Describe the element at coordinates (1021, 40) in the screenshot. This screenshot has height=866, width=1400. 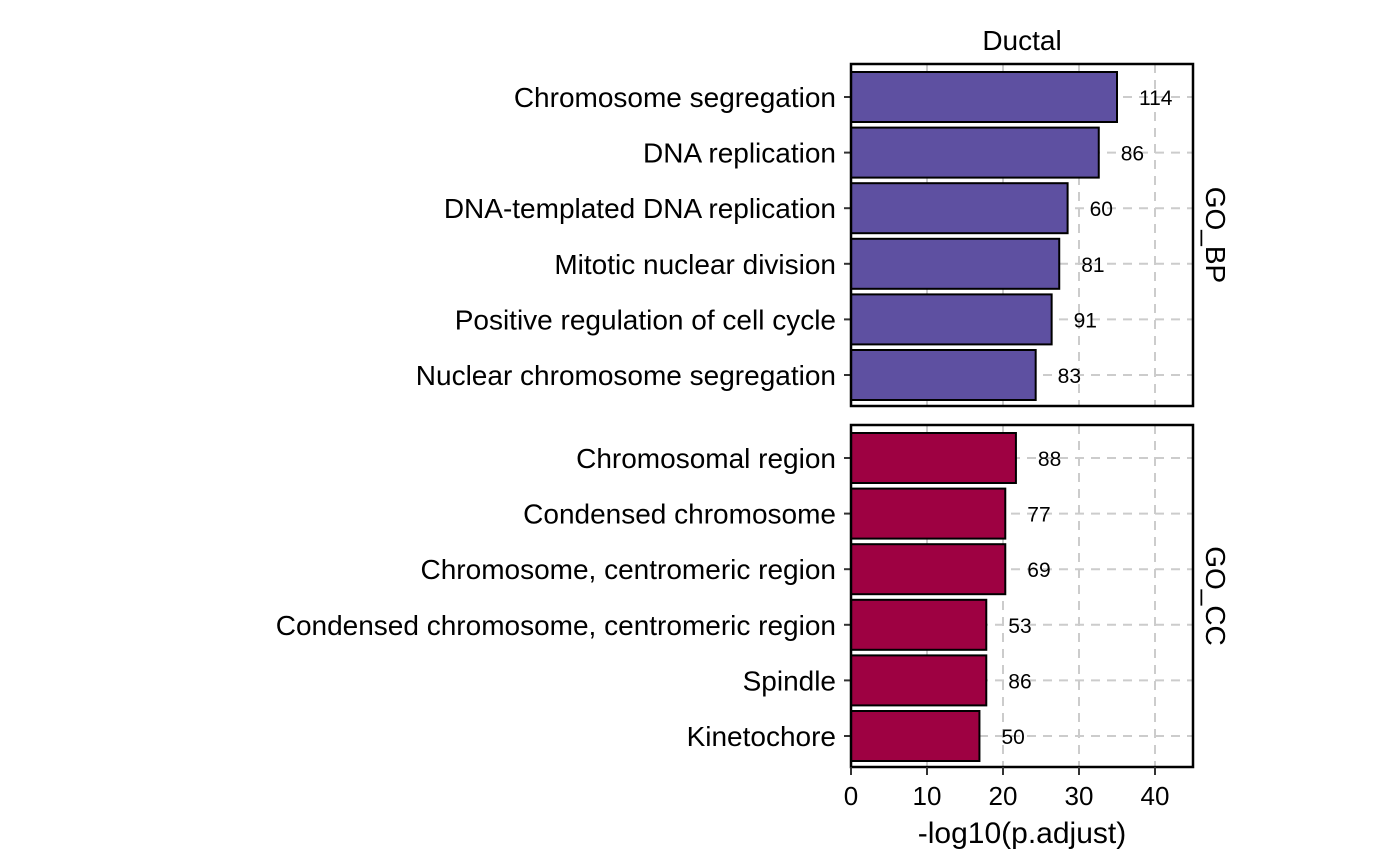
I see `chart-title: Ductal` at that location.